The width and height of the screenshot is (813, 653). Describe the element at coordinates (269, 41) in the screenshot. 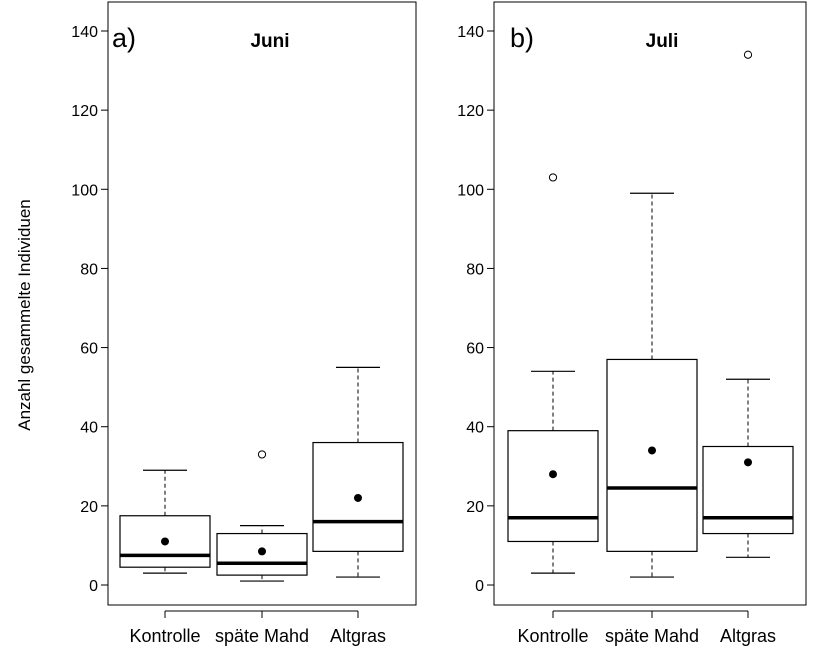

I see `panel-title: Juni` at that location.